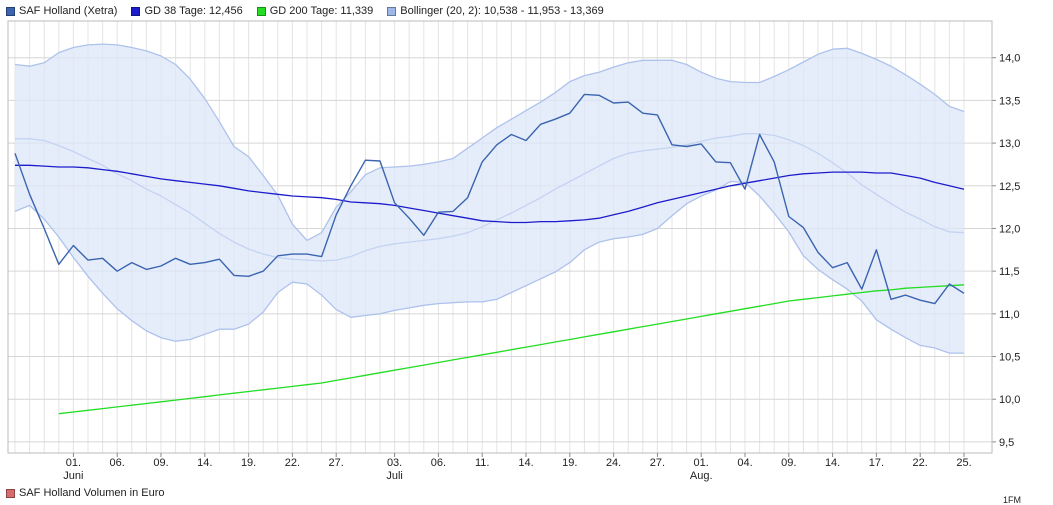 The height and width of the screenshot is (505, 1053). Describe the element at coordinates (490, 194) in the screenshot. I see `ma38-line` at that location.